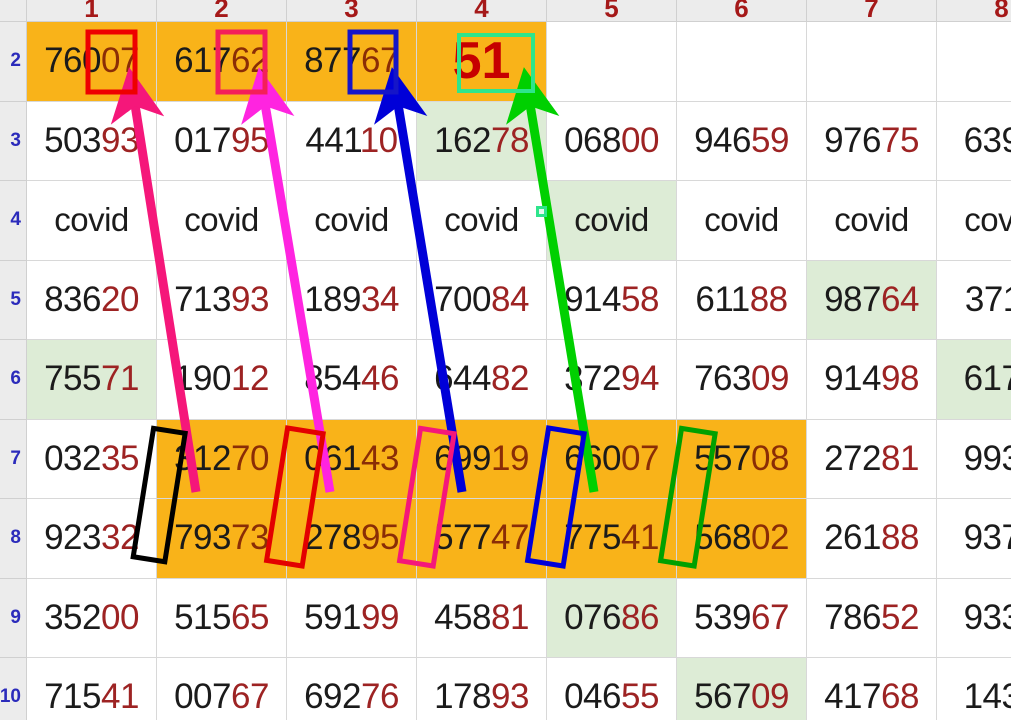 Image resolution: width=1011 pixels, height=720 pixels. What do you see at coordinates (91, 617) in the screenshot?
I see `grid-cell: 35200` at bounding box center [91, 617].